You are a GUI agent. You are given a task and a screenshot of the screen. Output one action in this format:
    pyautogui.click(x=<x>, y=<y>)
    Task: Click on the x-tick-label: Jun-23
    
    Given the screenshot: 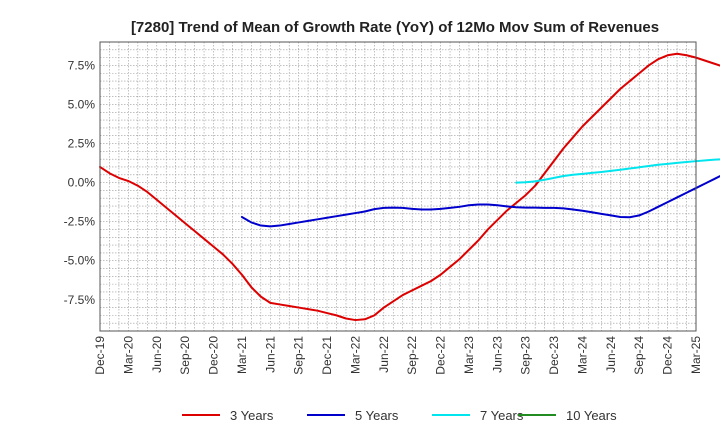 What is the action you would take?
    pyautogui.click(x=497, y=354)
    